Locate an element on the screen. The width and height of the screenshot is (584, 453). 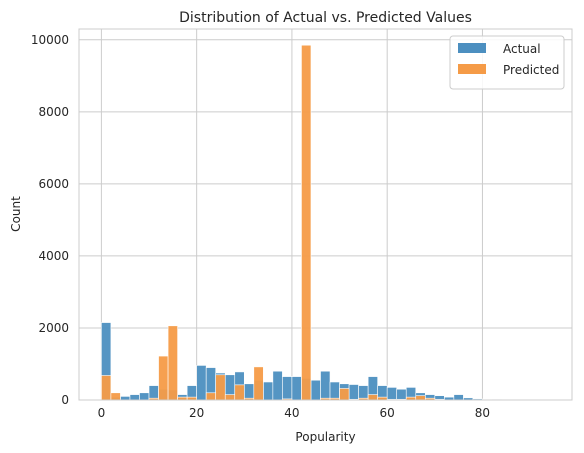
legend-label-predicted: Predicted is located at coordinates (531, 70).